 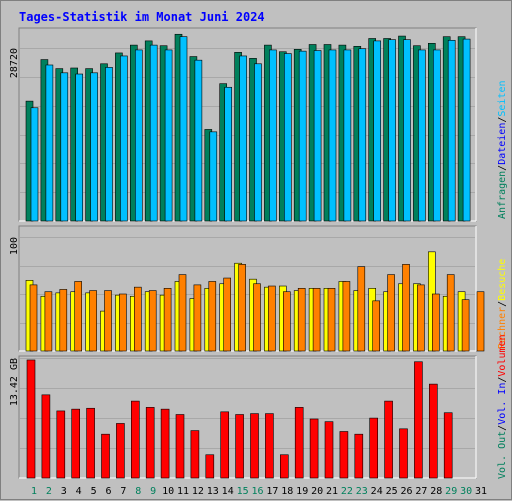 I want to click on legend-bottom-part: Vol. In, so click(x=502, y=404).